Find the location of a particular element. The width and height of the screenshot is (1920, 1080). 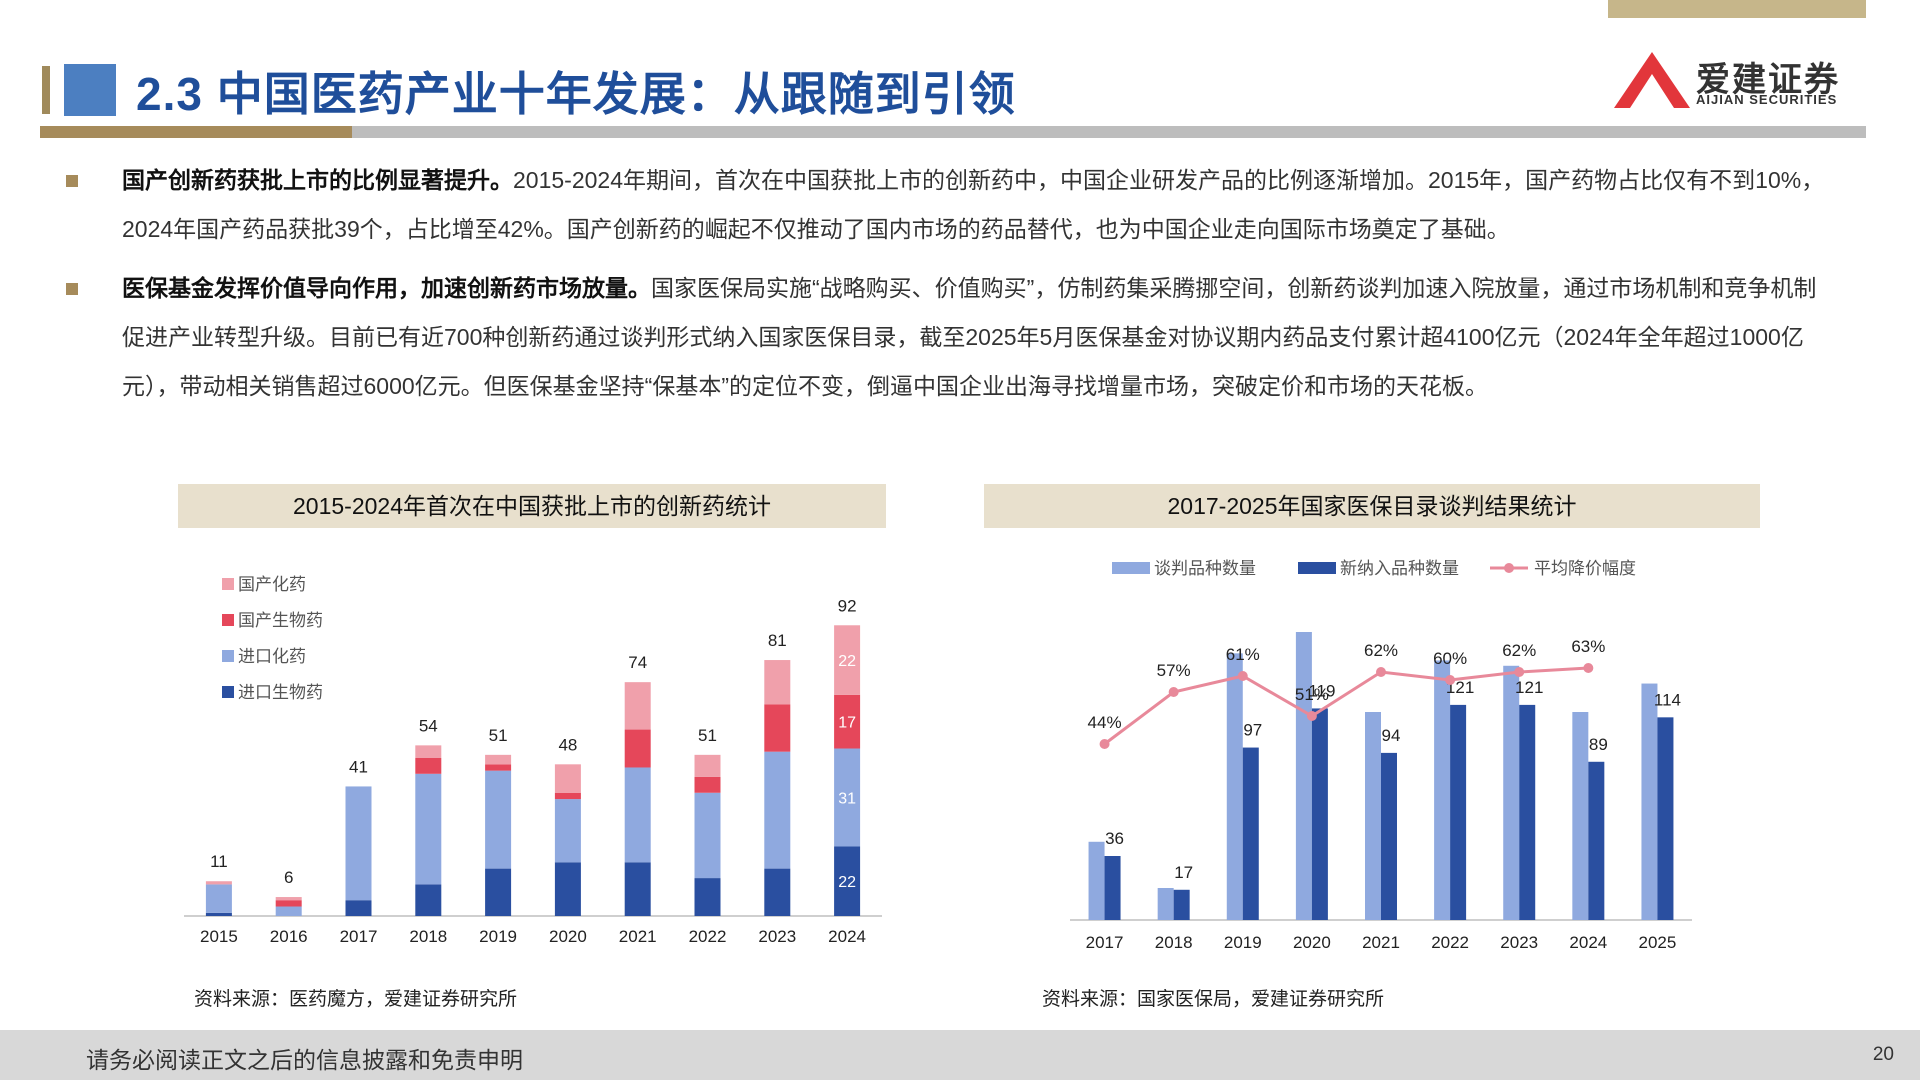

footer: 请务必阅读正文之后的信息披露和免责申明 20 is located at coordinates (960, 1055).